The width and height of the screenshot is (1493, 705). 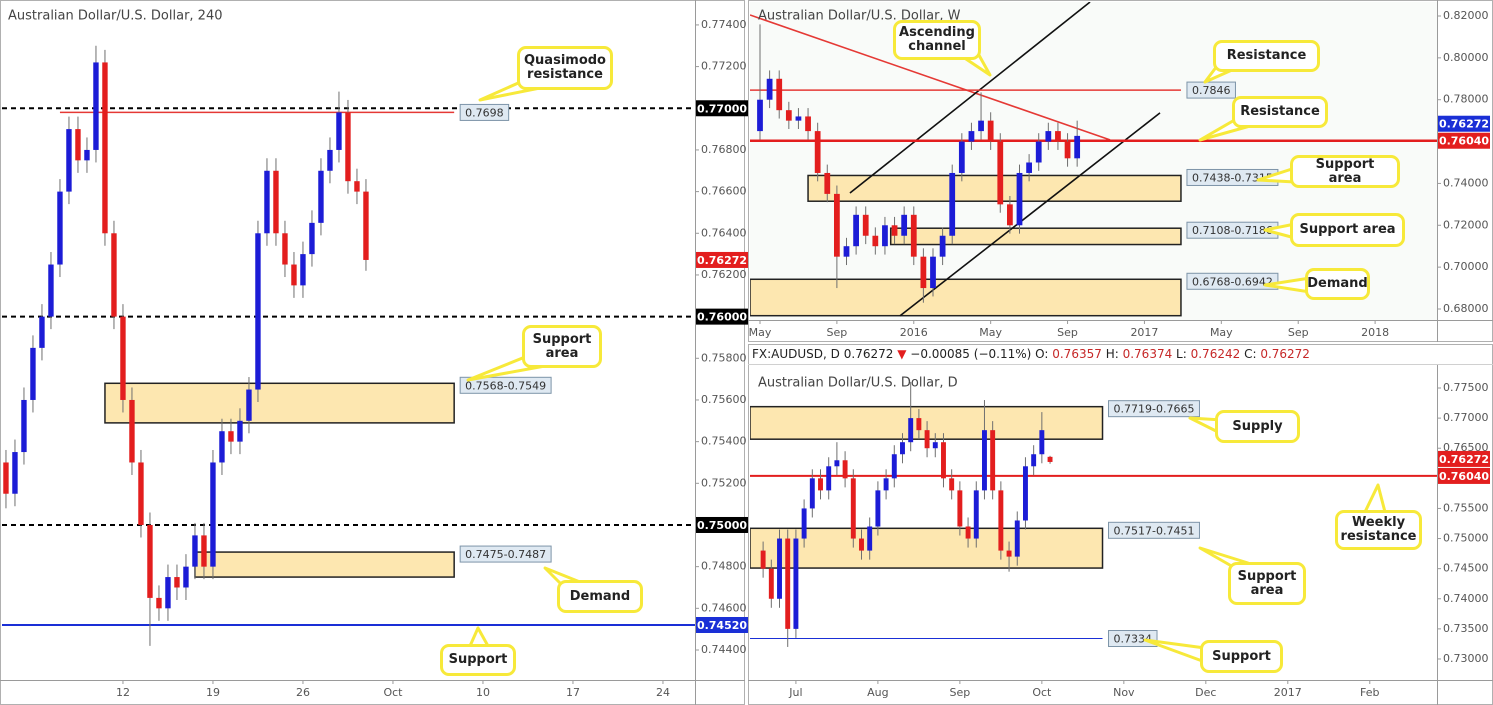 I want to click on x-tick-label: 26, so click(x=303, y=692).